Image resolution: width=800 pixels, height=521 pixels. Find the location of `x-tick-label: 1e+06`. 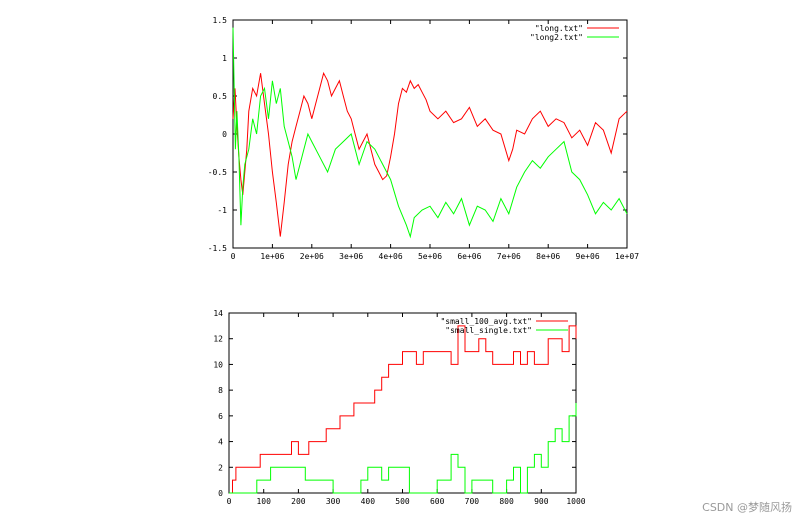

x-tick-label: 1e+06 is located at coordinates (272, 256).